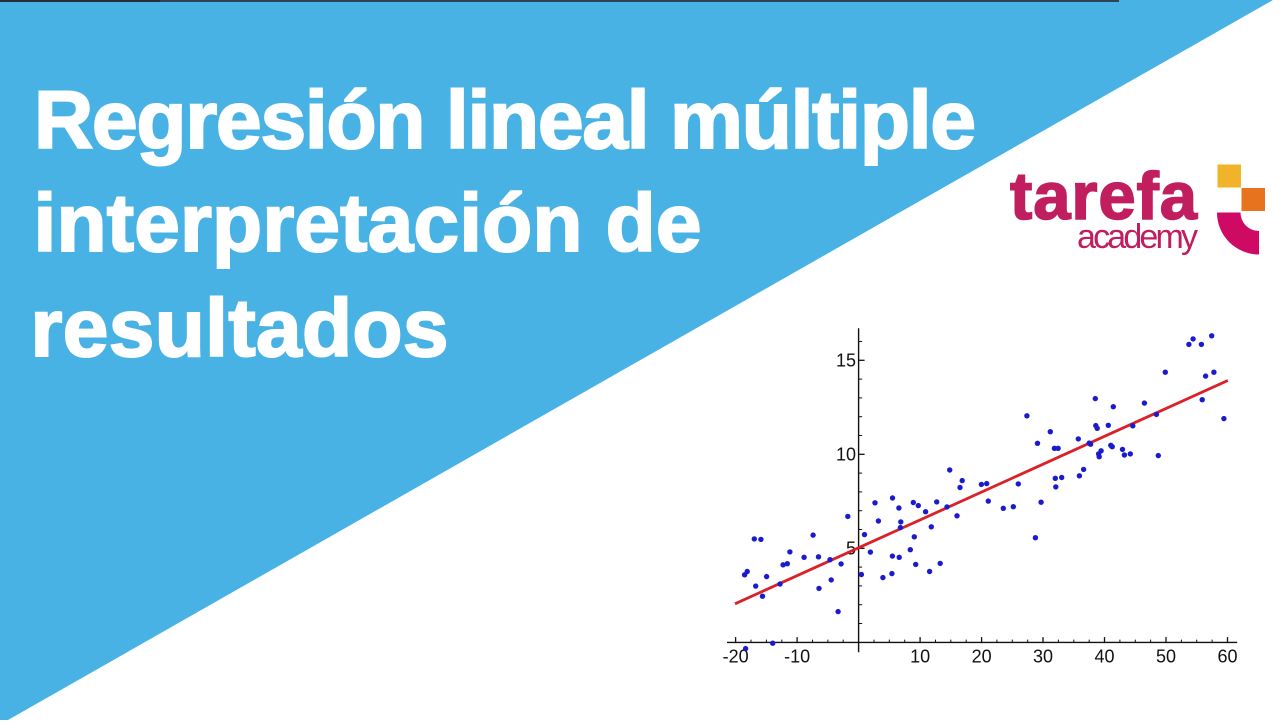 Image resolution: width=1280 pixels, height=725 pixels. What do you see at coordinates (505, 120) in the screenshot?
I see `svg-text: Regresión lineal múltiple` at bounding box center [505, 120].